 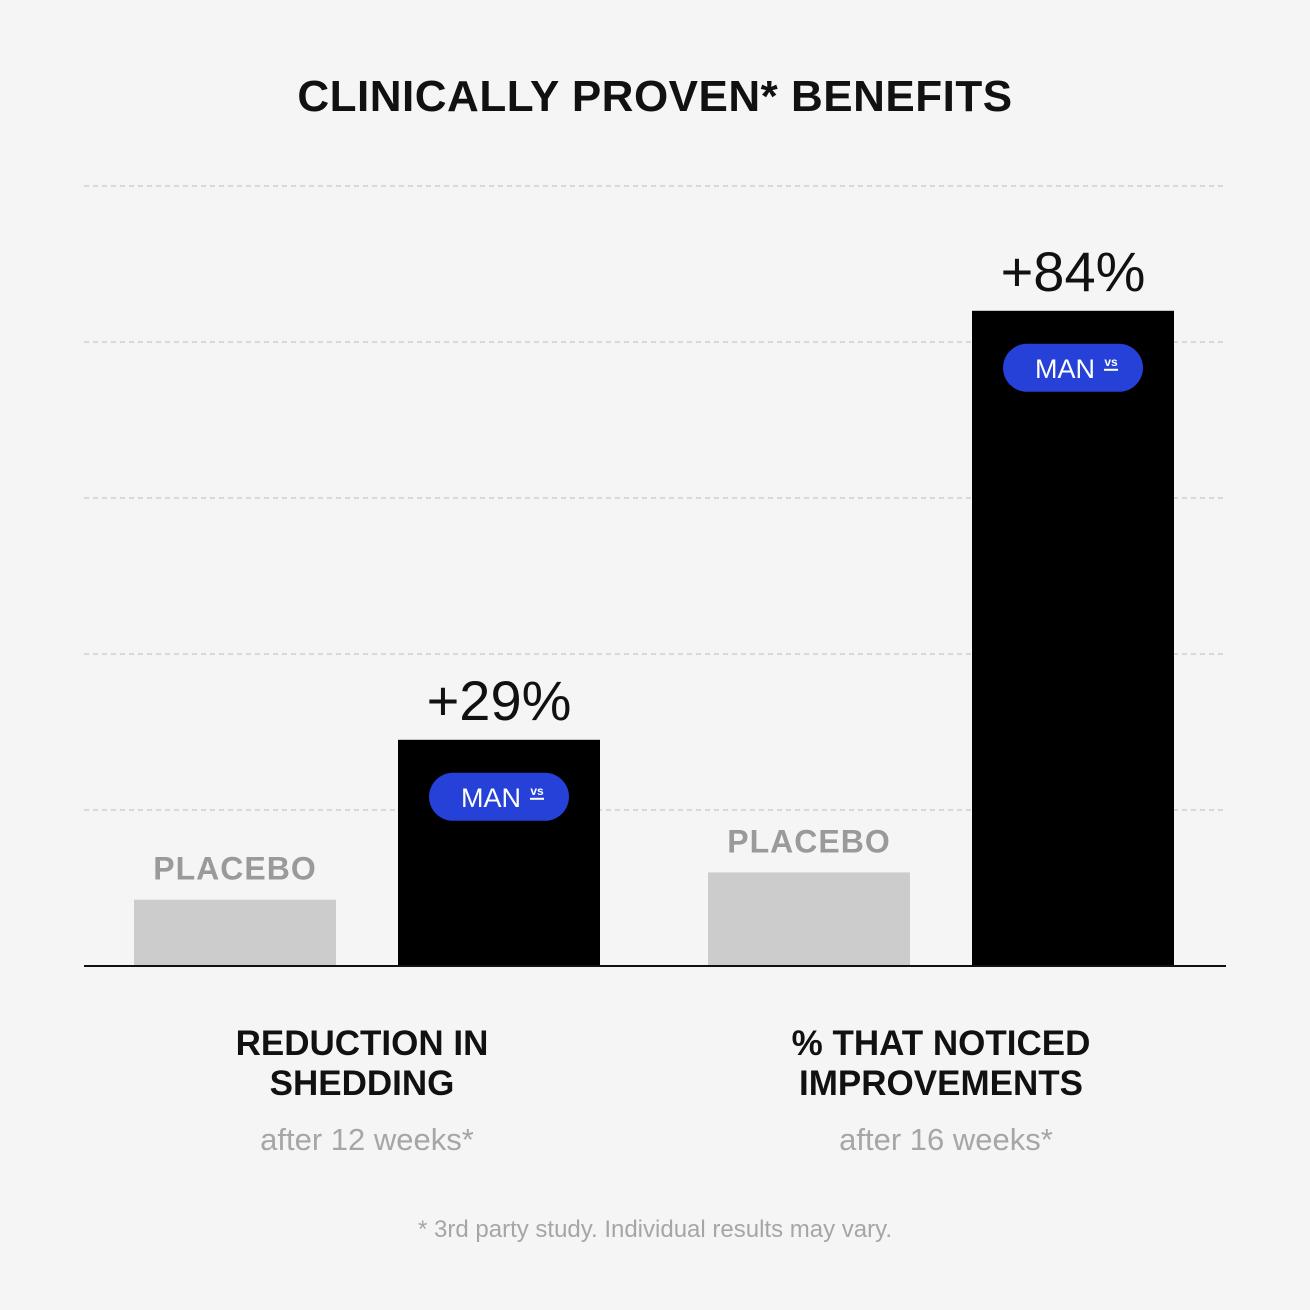 What do you see at coordinates (362, 1083) in the screenshot?
I see `category-title-1-line2: SHEDDING` at bounding box center [362, 1083].